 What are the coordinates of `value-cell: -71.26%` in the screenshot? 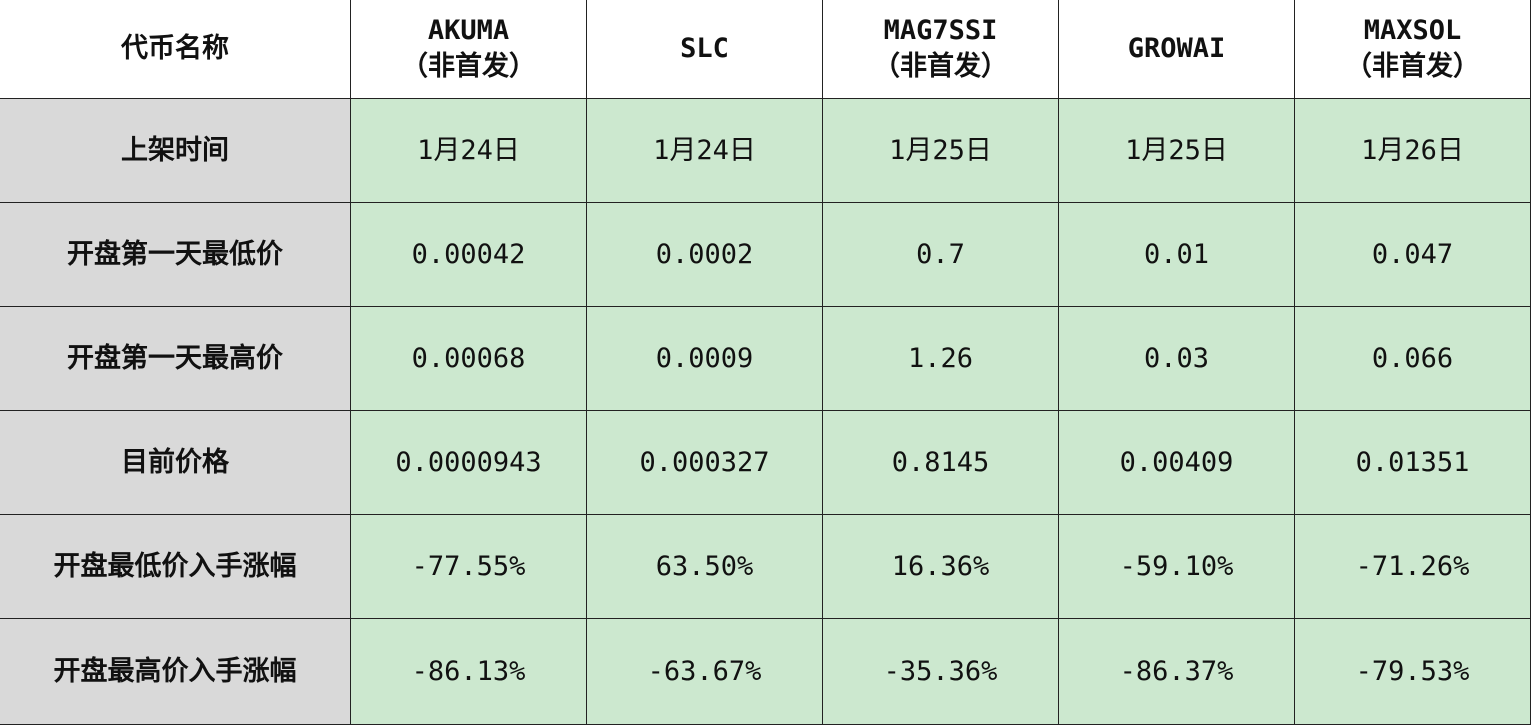 It's located at (1413, 567).